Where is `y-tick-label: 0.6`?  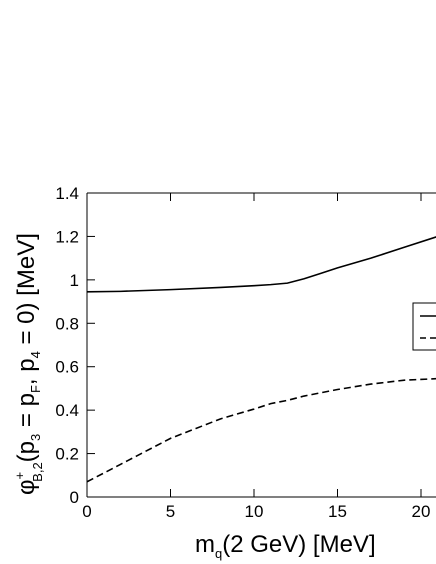 y-tick-label: 0.6 is located at coordinates (67, 367).